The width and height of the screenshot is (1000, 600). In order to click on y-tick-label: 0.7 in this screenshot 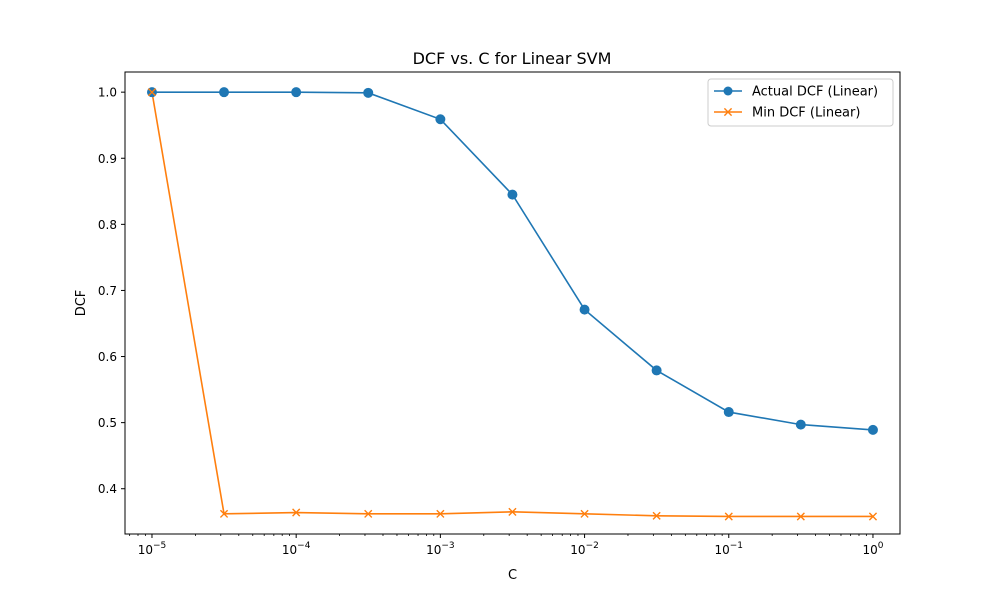, I will do `click(107, 291)`.